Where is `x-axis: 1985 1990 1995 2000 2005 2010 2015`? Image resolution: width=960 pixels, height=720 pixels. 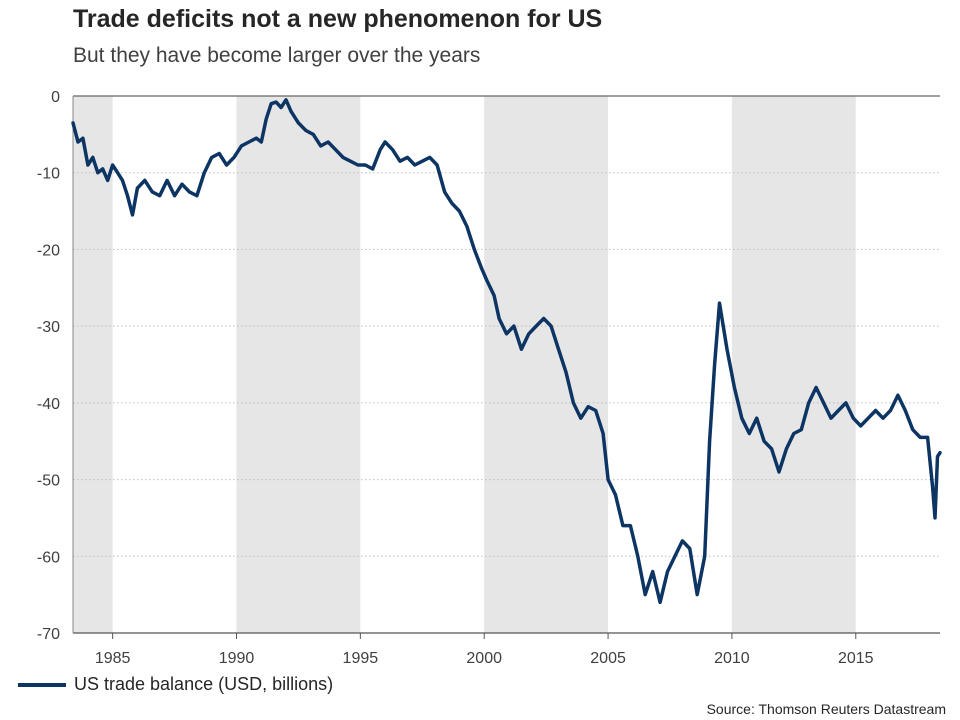
x-axis: 1985 1990 1995 2000 2005 2010 2015 is located at coordinates (484, 650).